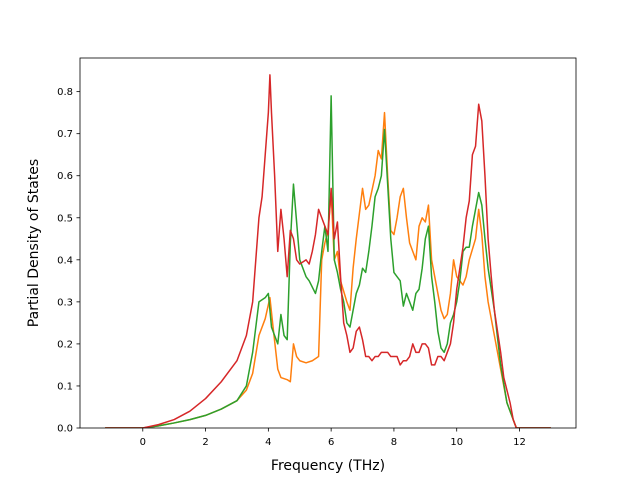 The height and width of the screenshot is (480, 640). Describe the element at coordinates (394, 442) in the screenshot. I see `x-tick-label: 8` at that location.